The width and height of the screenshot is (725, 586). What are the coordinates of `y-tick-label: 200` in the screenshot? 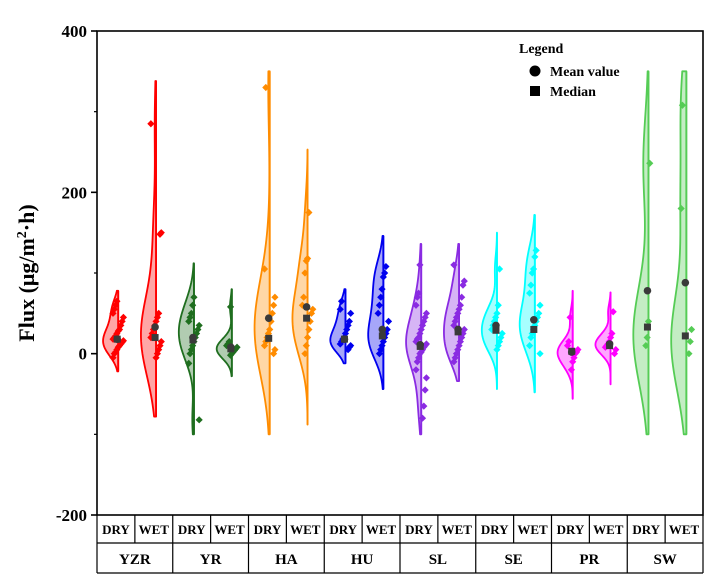 It's located at (75, 192).